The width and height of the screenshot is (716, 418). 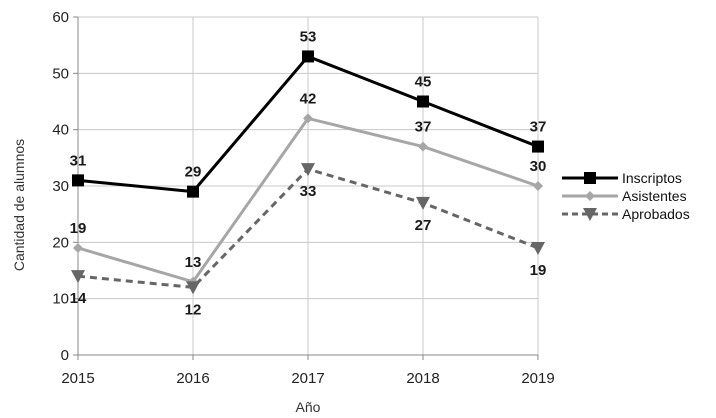 What do you see at coordinates (78, 228) in the screenshot?
I see `data-label-asistentes: 19` at bounding box center [78, 228].